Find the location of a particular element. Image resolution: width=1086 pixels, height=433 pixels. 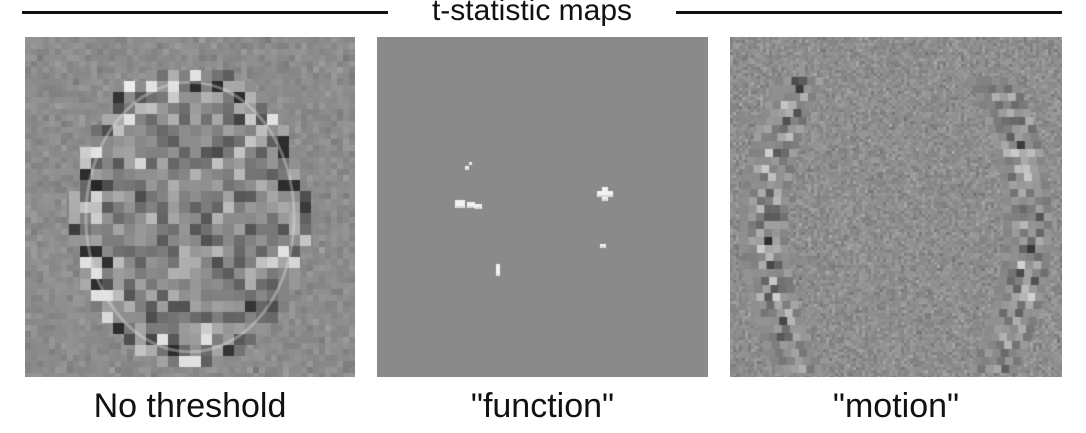

figure-title: t-statistic maps is located at coordinates (532, 13).